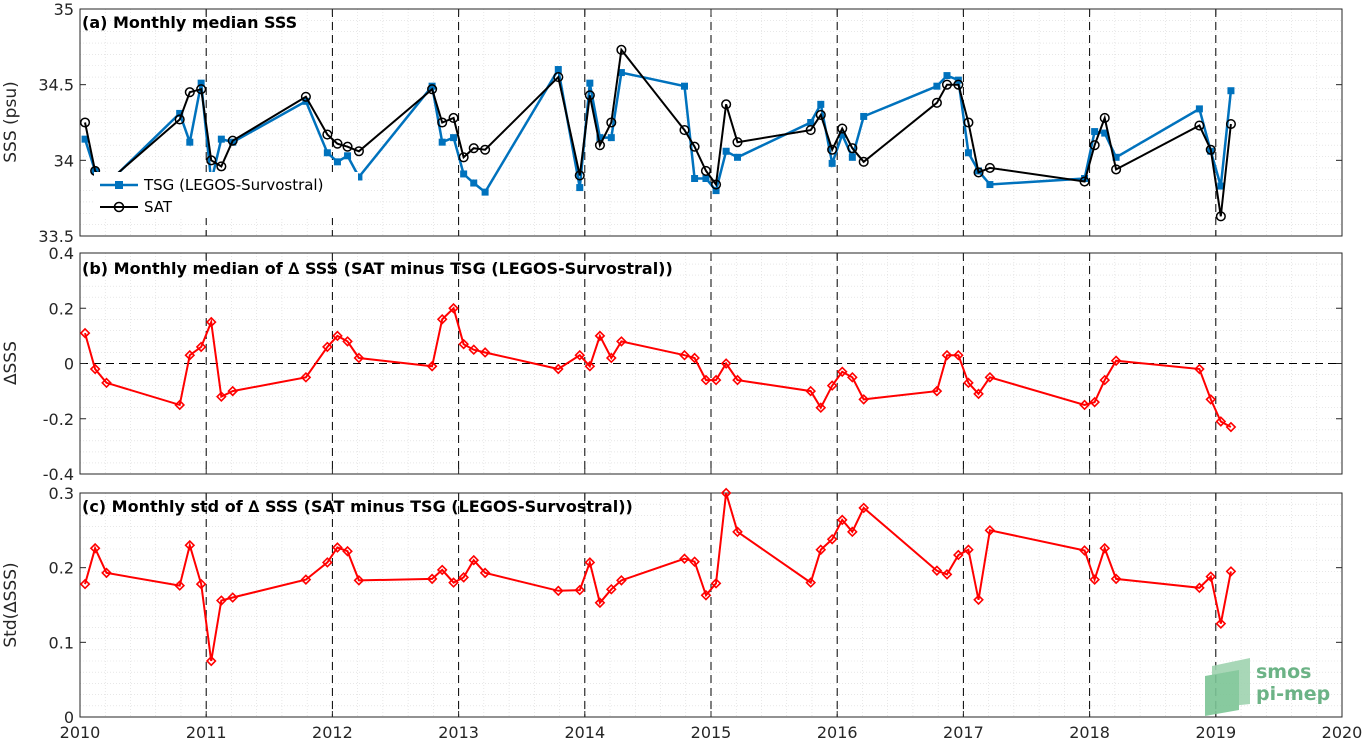 The height and width of the screenshot is (745, 1367). What do you see at coordinates (56, 85) in the screenshot?
I see `y-tick-label: 34.5` at bounding box center [56, 85].